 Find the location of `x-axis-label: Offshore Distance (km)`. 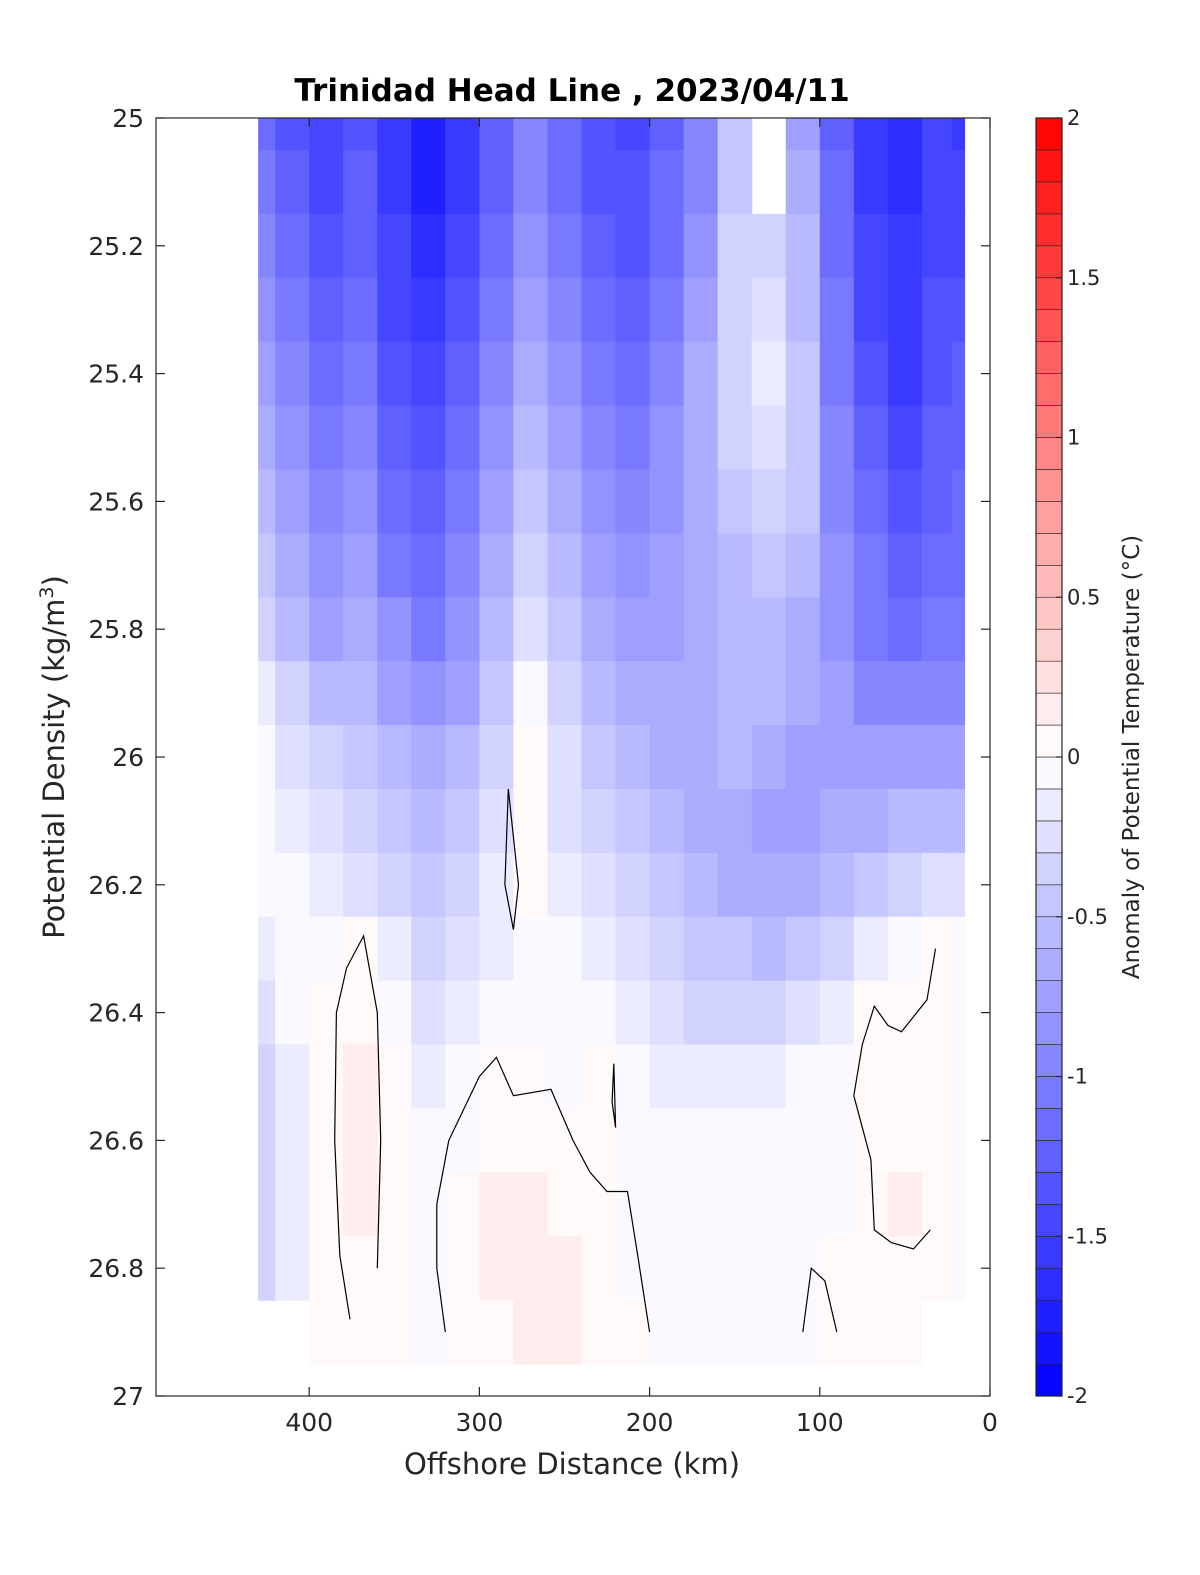

x-axis-label: Offshore Distance (km) is located at coordinates (572, 1464).